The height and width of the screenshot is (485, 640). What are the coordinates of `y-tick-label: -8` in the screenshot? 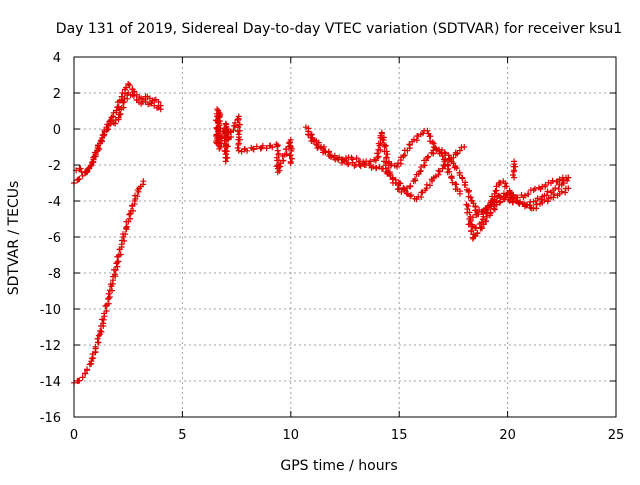 It's located at (54, 274).